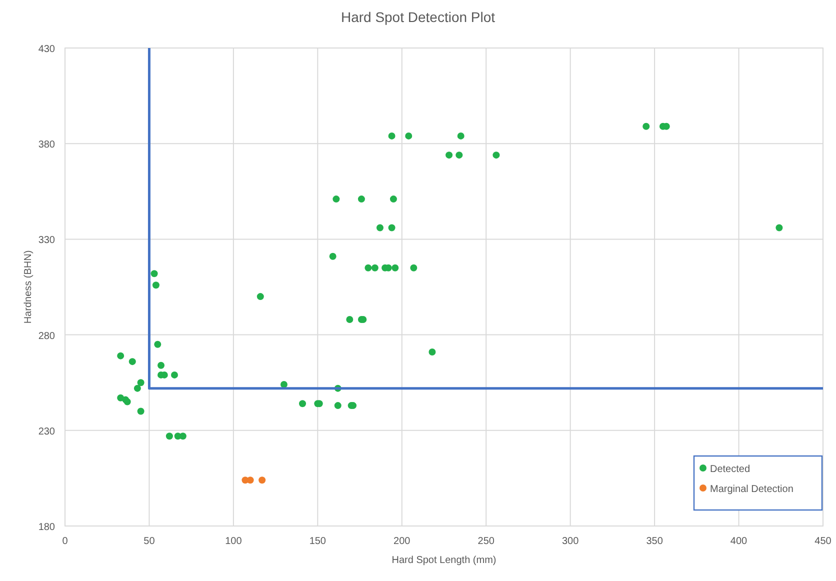 The width and height of the screenshot is (836, 581). Describe the element at coordinates (402, 541) in the screenshot. I see `x-tick-label: 200` at that location.